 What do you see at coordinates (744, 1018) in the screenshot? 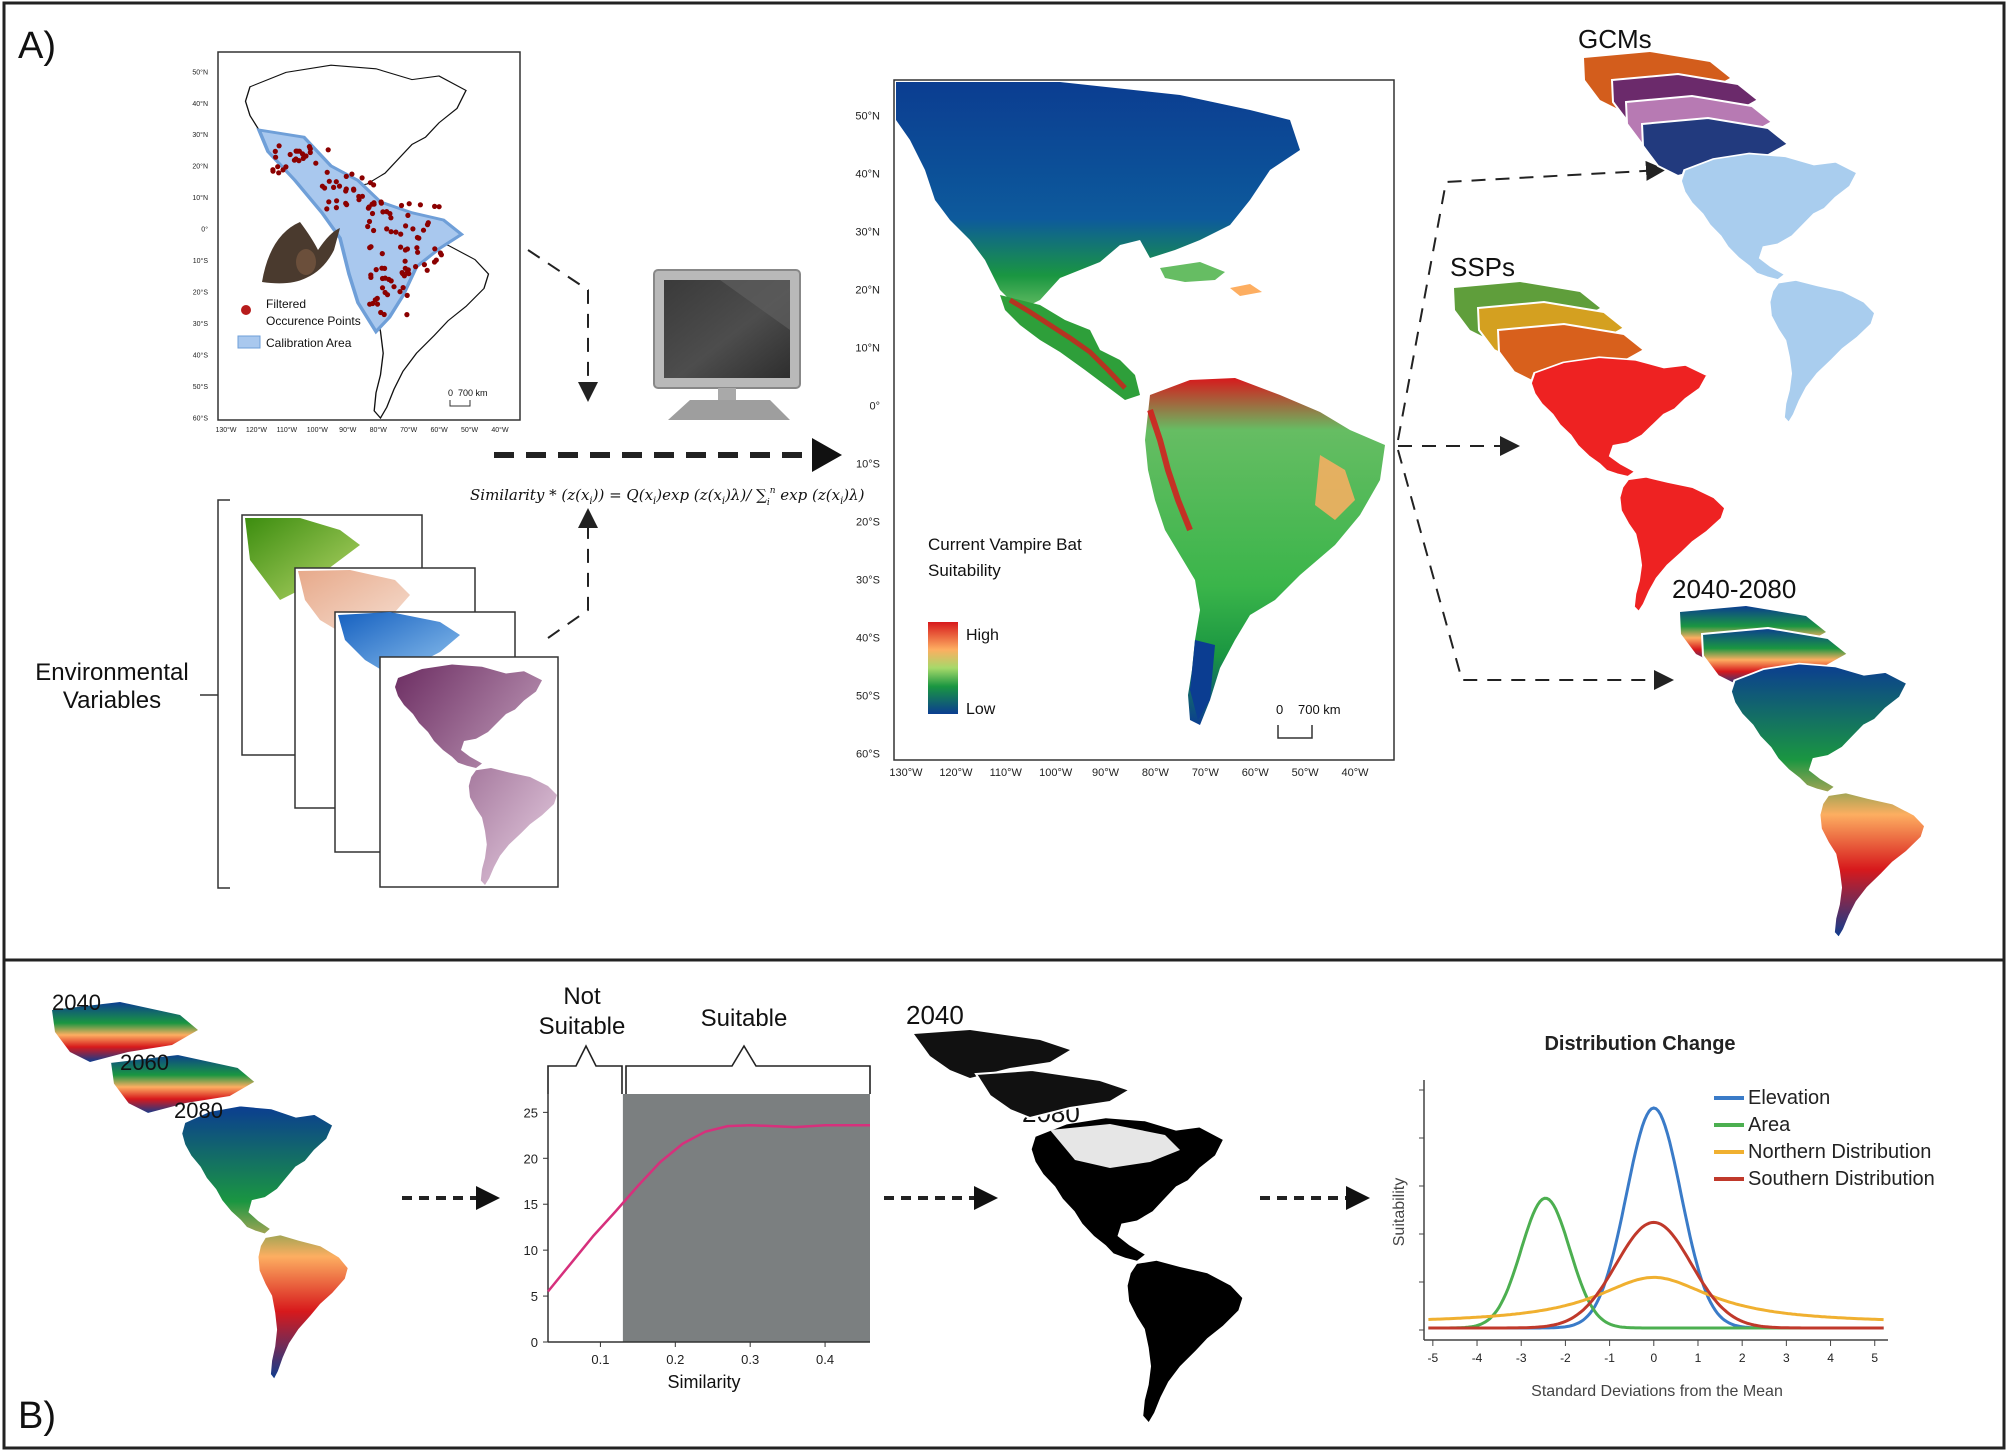
I see `suitable-label: Suitable` at bounding box center [744, 1018].